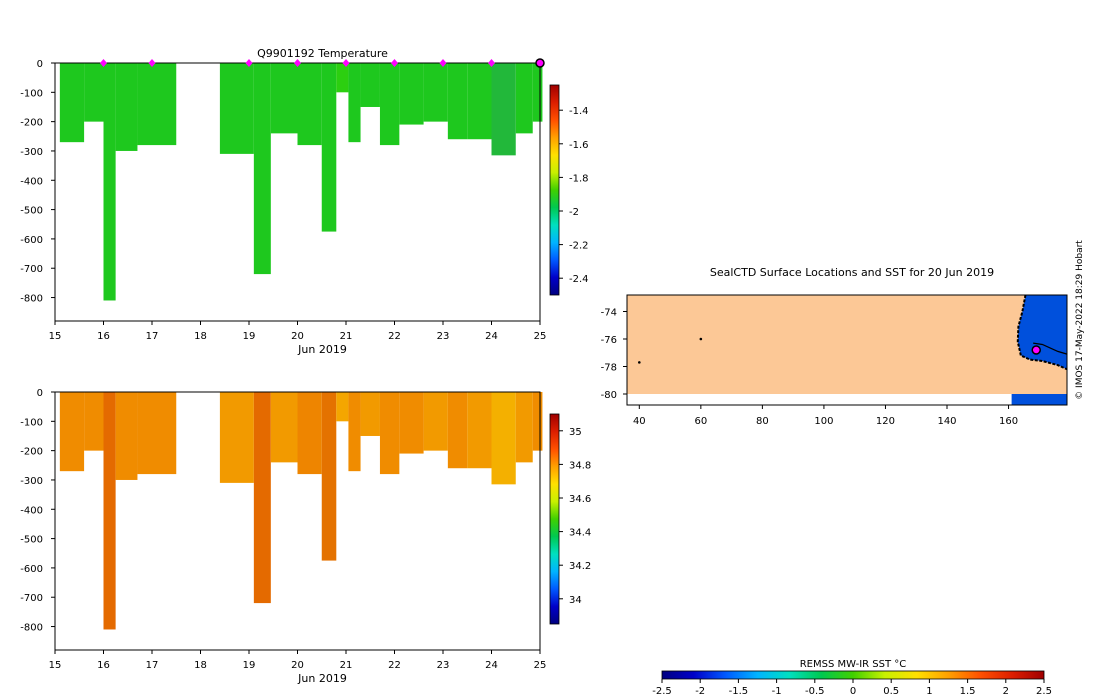 The width and height of the screenshot is (1100, 700). Describe the element at coordinates (1039, 399) in the screenshot. I see `ocean-strip` at that location.